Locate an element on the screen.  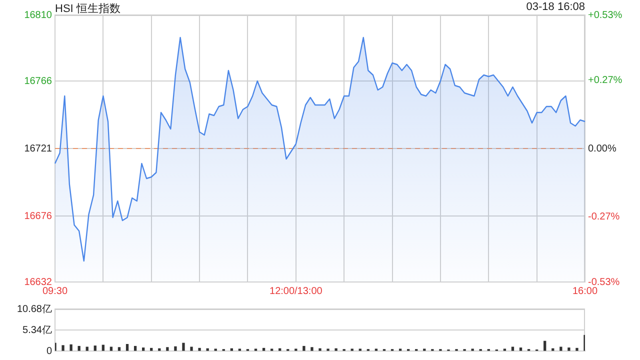
x-tick-label: 12:00/13:00 is located at coordinates (296, 291).